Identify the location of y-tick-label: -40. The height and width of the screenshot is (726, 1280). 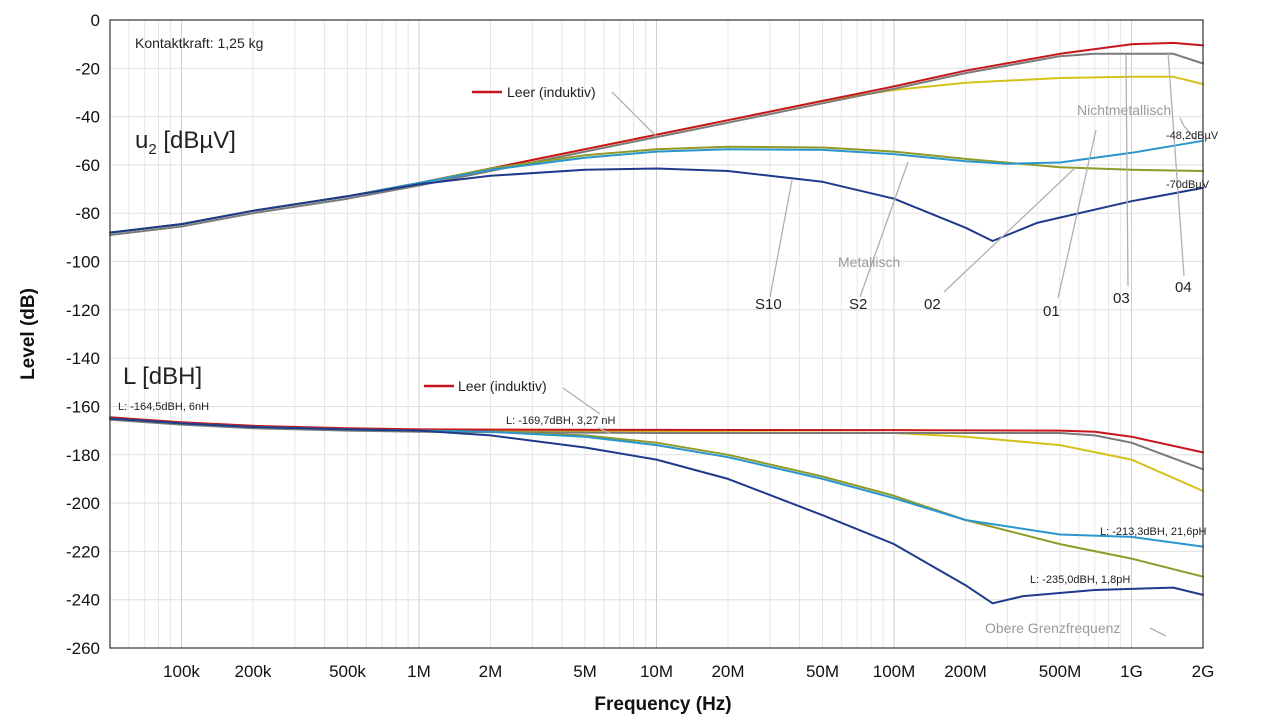
(87, 117).